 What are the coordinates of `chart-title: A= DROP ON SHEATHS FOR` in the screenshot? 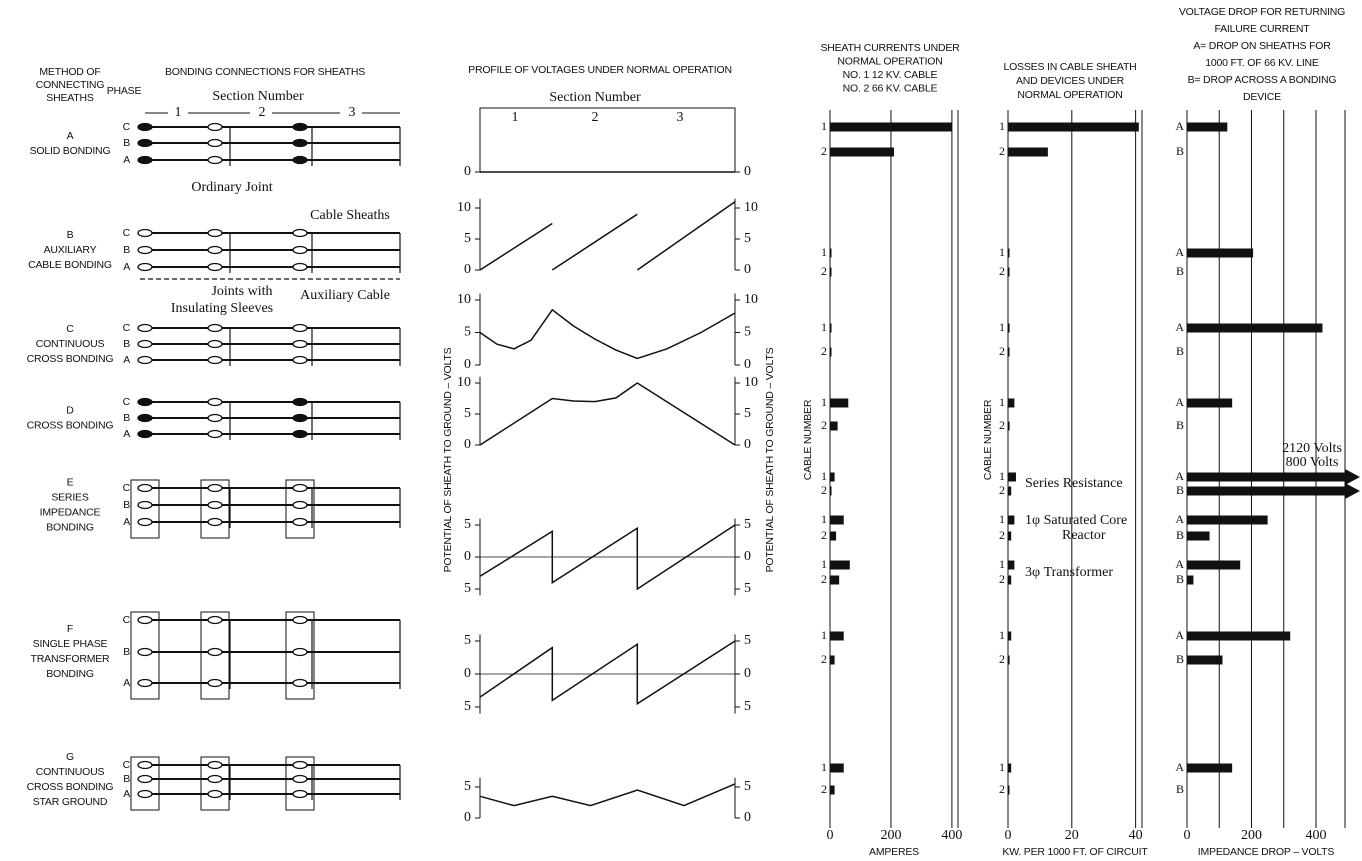 It's located at (1262, 46).